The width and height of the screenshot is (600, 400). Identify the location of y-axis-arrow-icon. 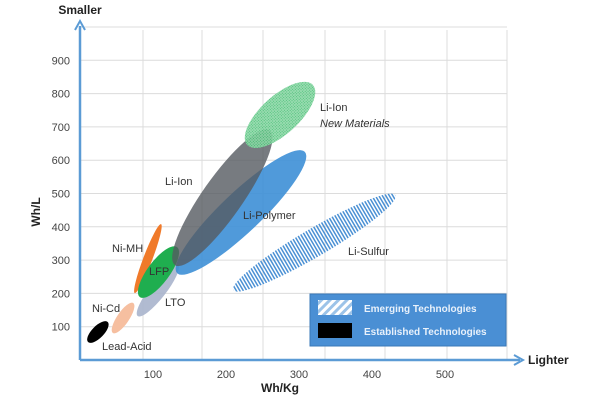
(80, 24).